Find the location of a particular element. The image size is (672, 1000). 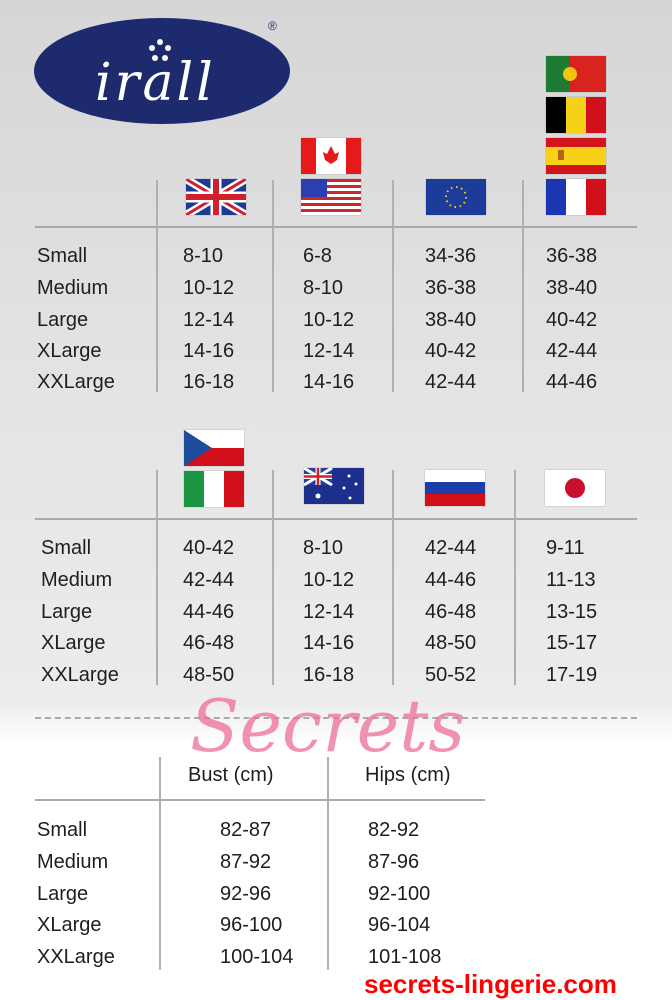

hips-header: Hips (cm) is located at coordinates (408, 775).